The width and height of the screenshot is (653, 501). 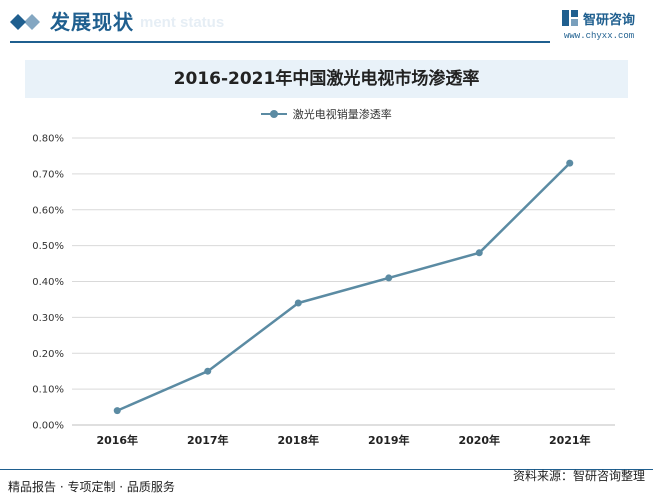 What do you see at coordinates (599, 36) in the screenshot?
I see `brand-url: www.chyxx.com` at bounding box center [599, 36].